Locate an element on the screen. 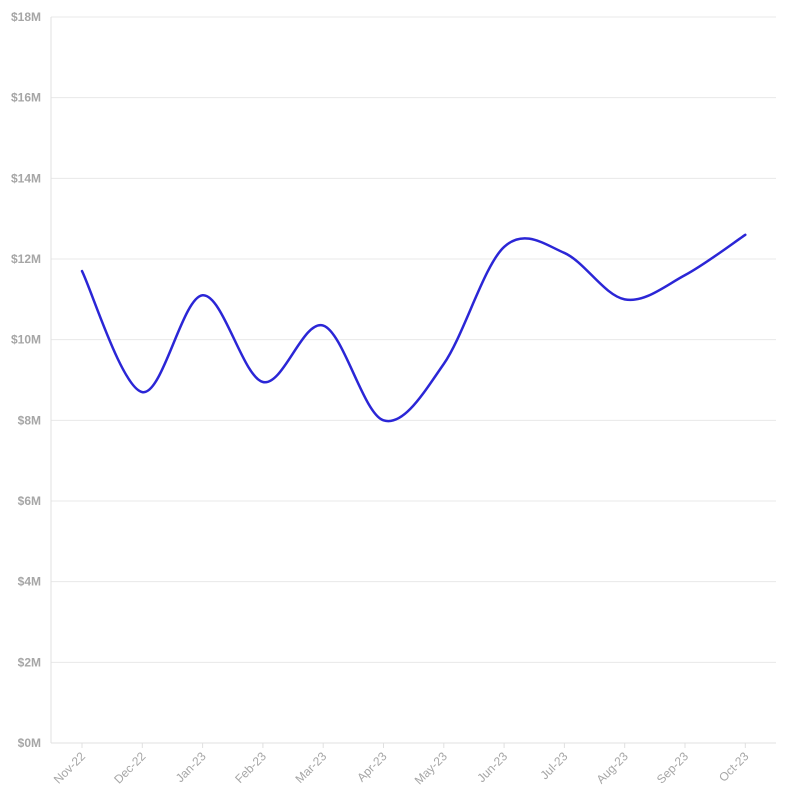 The width and height of the screenshot is (796, 802). x-tick-label: Oct-23 is located at coordinates (734, 767).